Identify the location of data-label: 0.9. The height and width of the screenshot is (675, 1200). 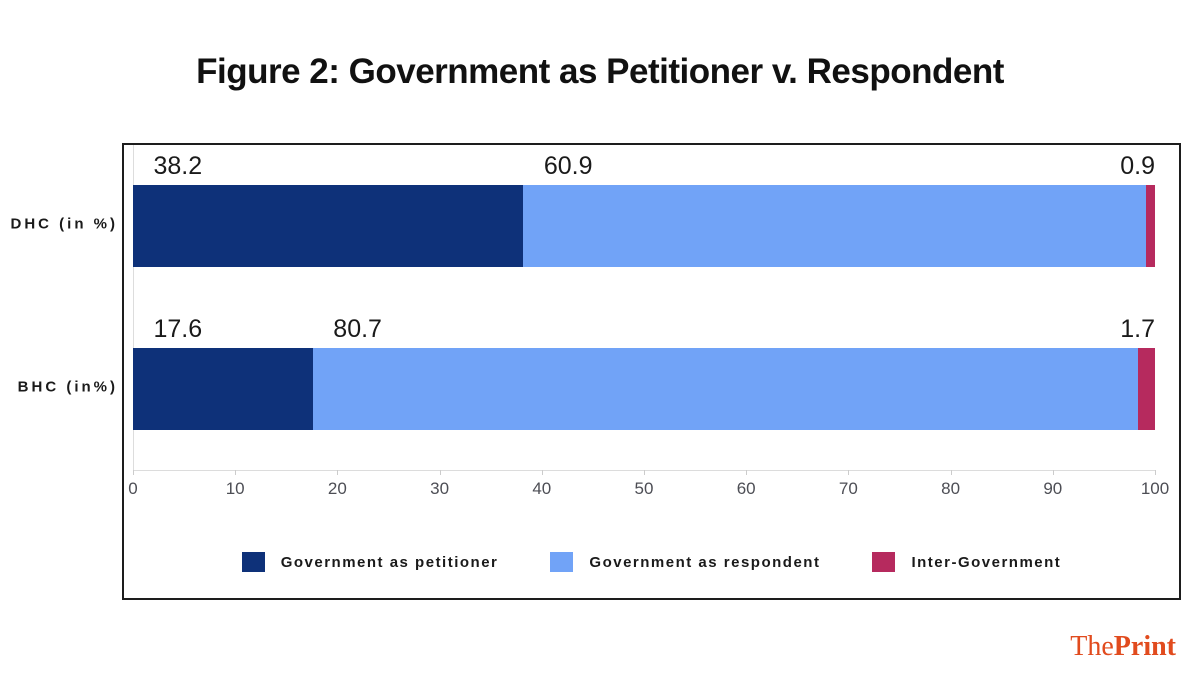
(1137, 166).